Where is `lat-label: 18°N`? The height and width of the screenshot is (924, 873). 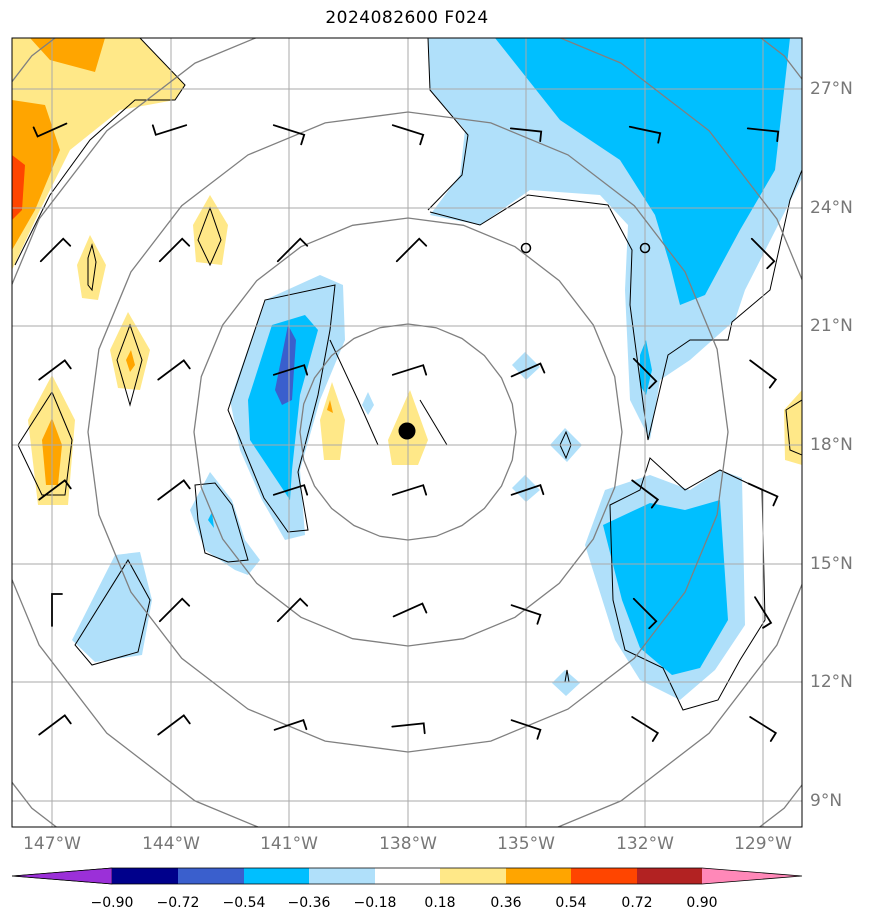 lat-label: 18°N is located at coordinates (831, 445).